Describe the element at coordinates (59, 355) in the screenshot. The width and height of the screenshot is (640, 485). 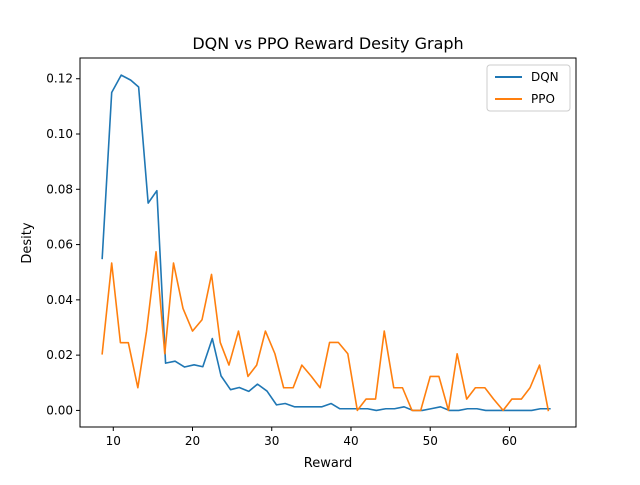
I see `y-tick-label: 0.02` at that location.